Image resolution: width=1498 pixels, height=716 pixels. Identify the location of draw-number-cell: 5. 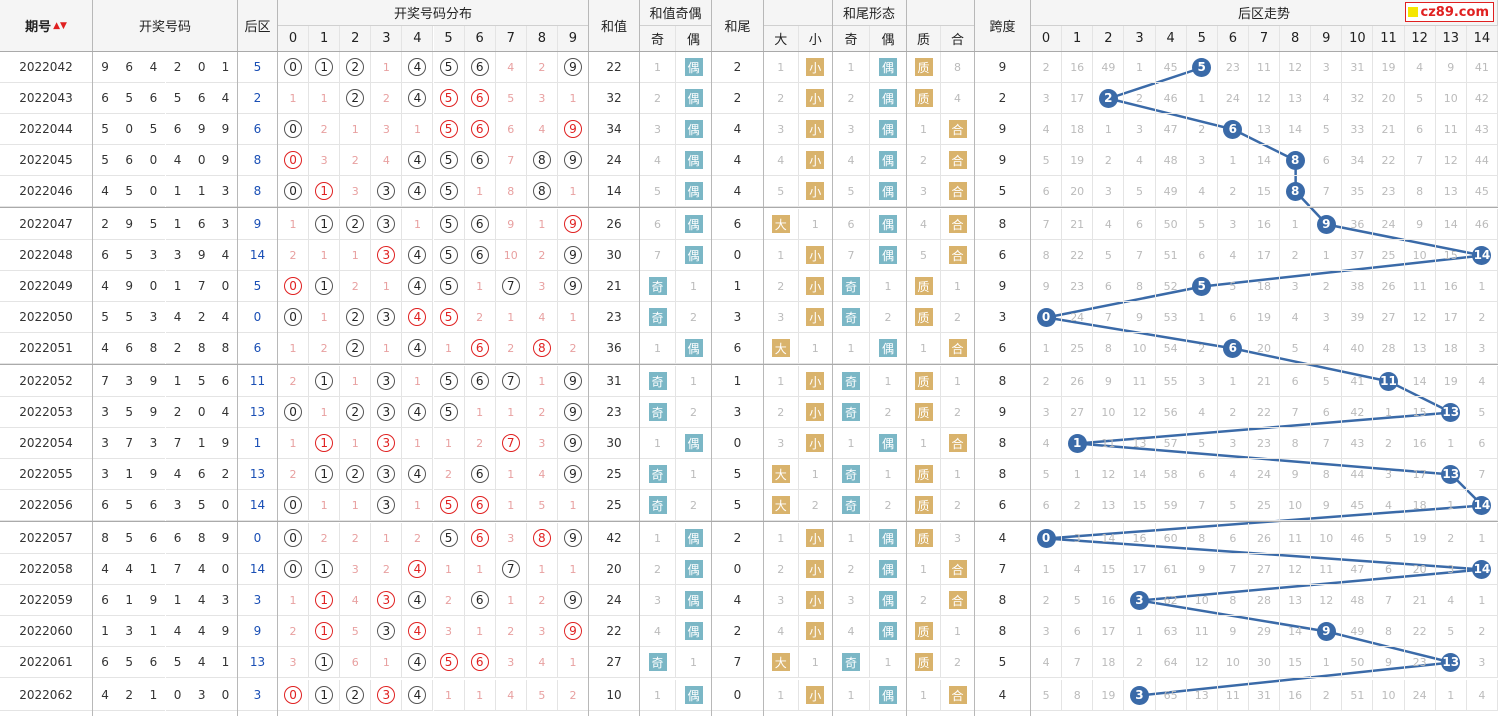
(105, 317).